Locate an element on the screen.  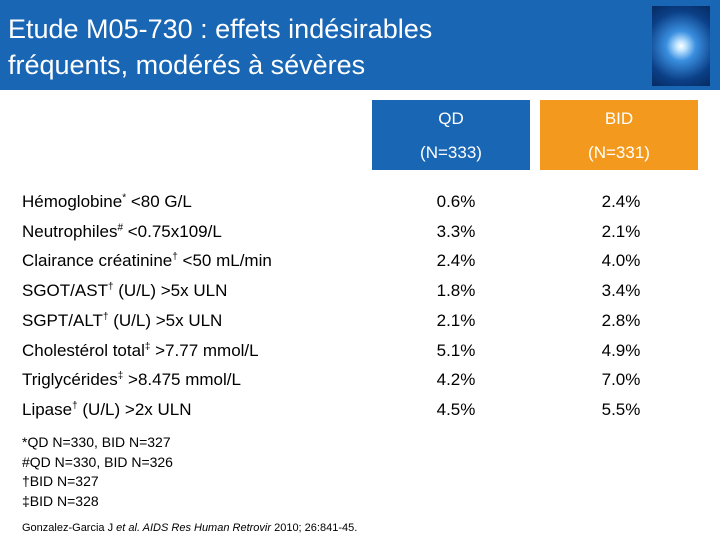
cell-value: 2.8% is located at coordinates (621, 320).